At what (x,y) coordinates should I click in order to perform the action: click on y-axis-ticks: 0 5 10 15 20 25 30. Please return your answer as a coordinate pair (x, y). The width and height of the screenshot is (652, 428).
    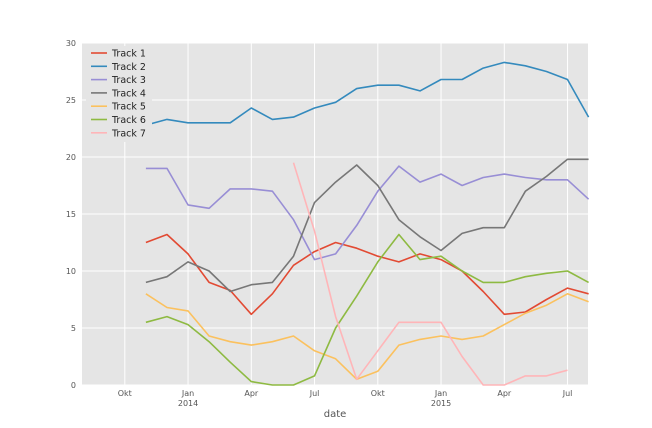
    Looking at the image, I should click on (71, 214).